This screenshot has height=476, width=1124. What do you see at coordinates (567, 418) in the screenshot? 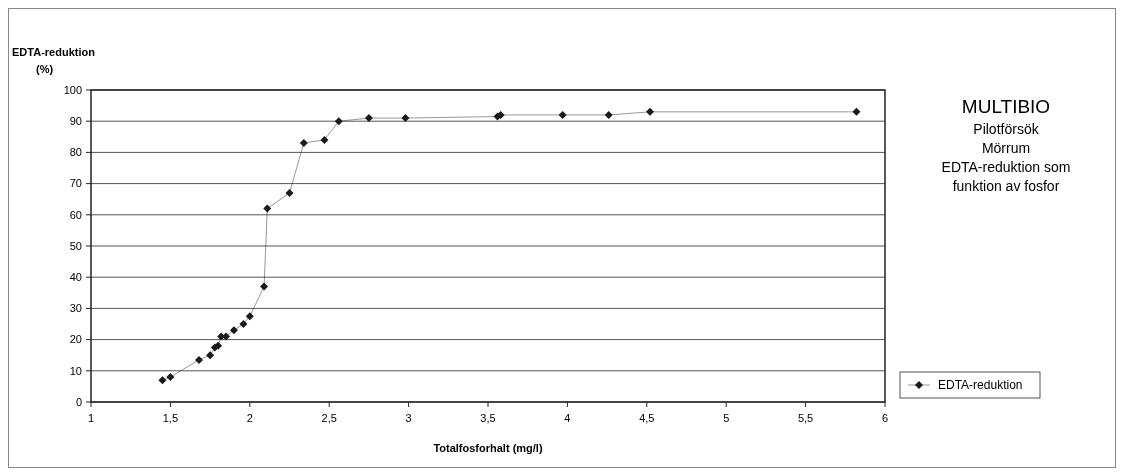
I see `x-tick-label: 4` at bounding box center [567, 418].